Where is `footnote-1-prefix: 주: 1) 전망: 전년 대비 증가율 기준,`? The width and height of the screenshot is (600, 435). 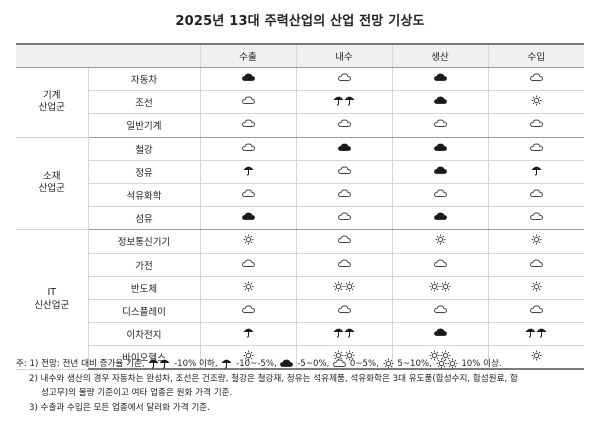 footnote-1-prefix: 주: 1) 전망: 전년 대비 증가율 기준, is located at coordinates (80, 364).